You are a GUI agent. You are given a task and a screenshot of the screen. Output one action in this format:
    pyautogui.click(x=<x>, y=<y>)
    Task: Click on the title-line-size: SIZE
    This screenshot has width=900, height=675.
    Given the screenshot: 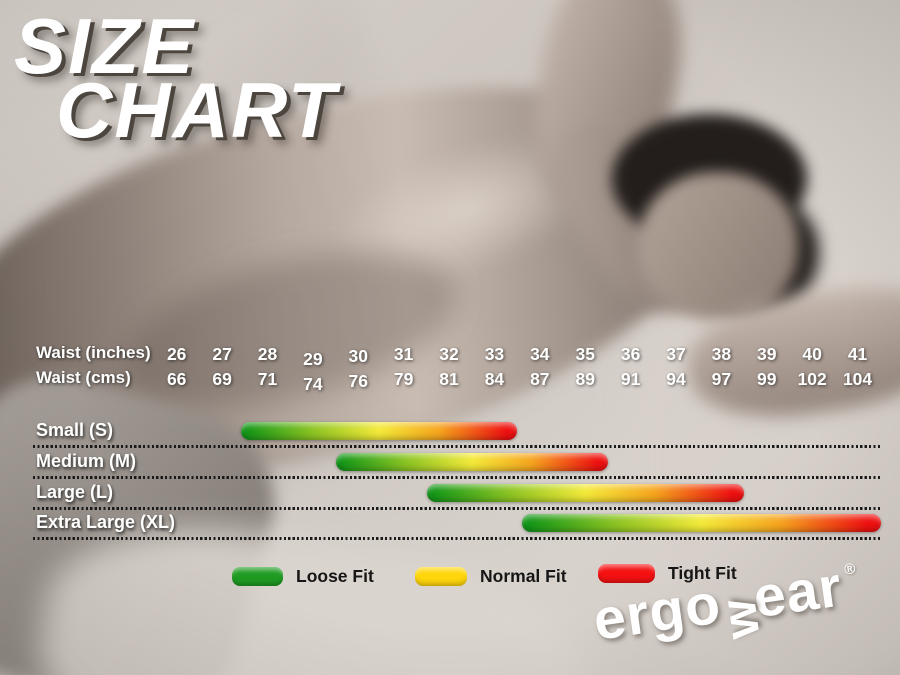 What is the action you would take?
    pyautogui.click(x=105, y=46)
    